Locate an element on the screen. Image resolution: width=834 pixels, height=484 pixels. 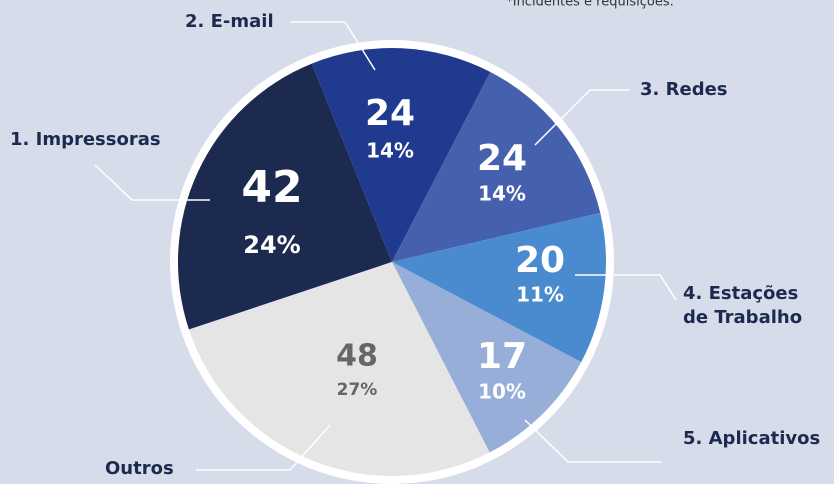
value-label: 17 is located at coordinates (502, 356).